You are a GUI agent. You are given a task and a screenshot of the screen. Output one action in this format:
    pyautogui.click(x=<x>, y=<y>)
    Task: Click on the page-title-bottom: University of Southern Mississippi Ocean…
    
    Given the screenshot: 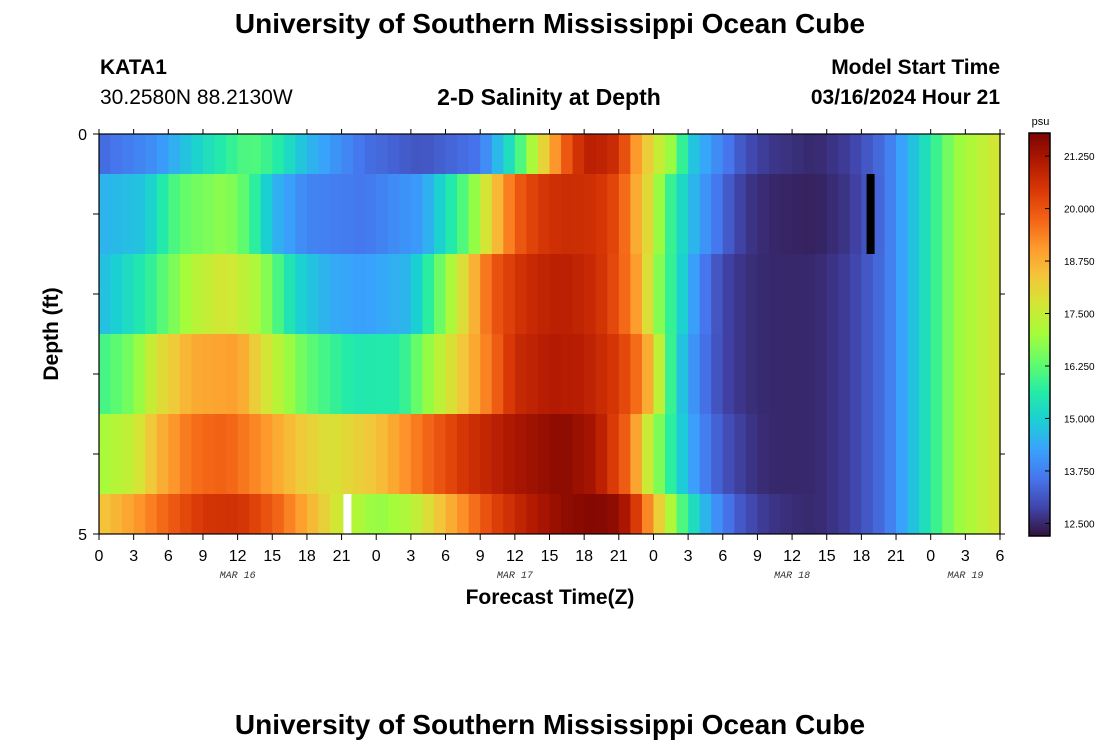 What is the action you would take?
    pyautogui.click(x=550, y=724)
    